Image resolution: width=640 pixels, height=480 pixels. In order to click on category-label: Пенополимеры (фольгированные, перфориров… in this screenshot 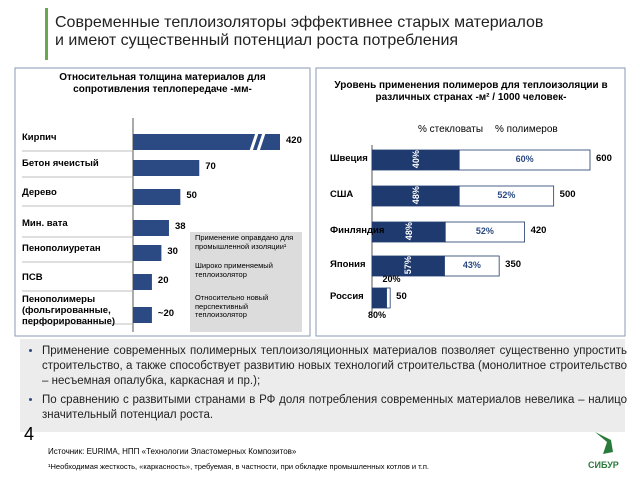, I will do `click(69, 310)`.